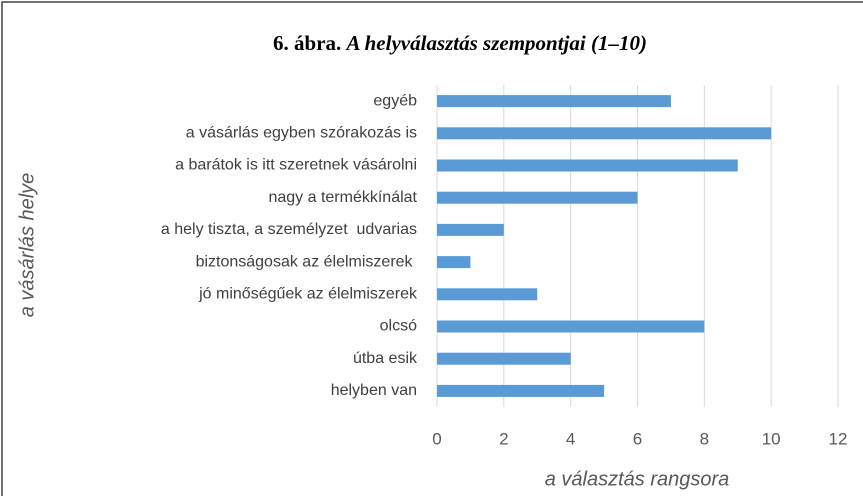  Describe the element at coordinates (27, 245) in the screenshot. I see `y-axis-label: a vásárlás helye` at that location.